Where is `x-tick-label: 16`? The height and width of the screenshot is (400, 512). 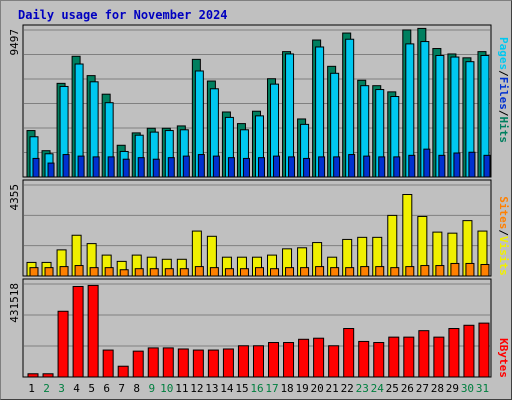
x-tick-label: 16 is located at coordinates (256, 388).